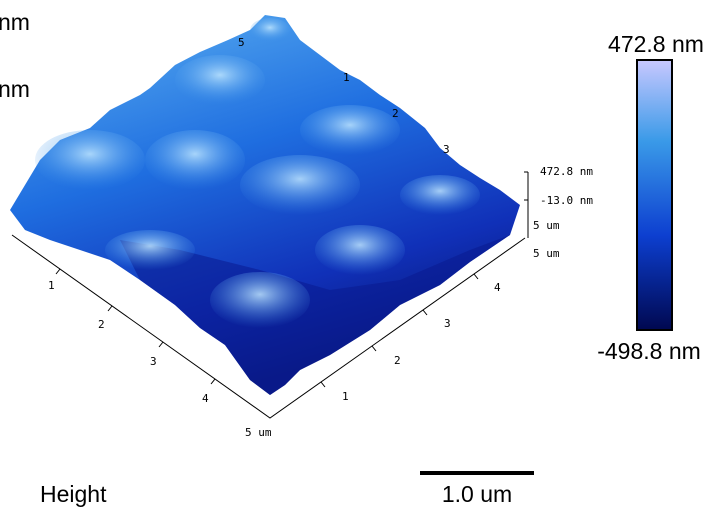 This screenshot has width=723, height=507. I want to click on back-tick: 2, so click(395, 113).